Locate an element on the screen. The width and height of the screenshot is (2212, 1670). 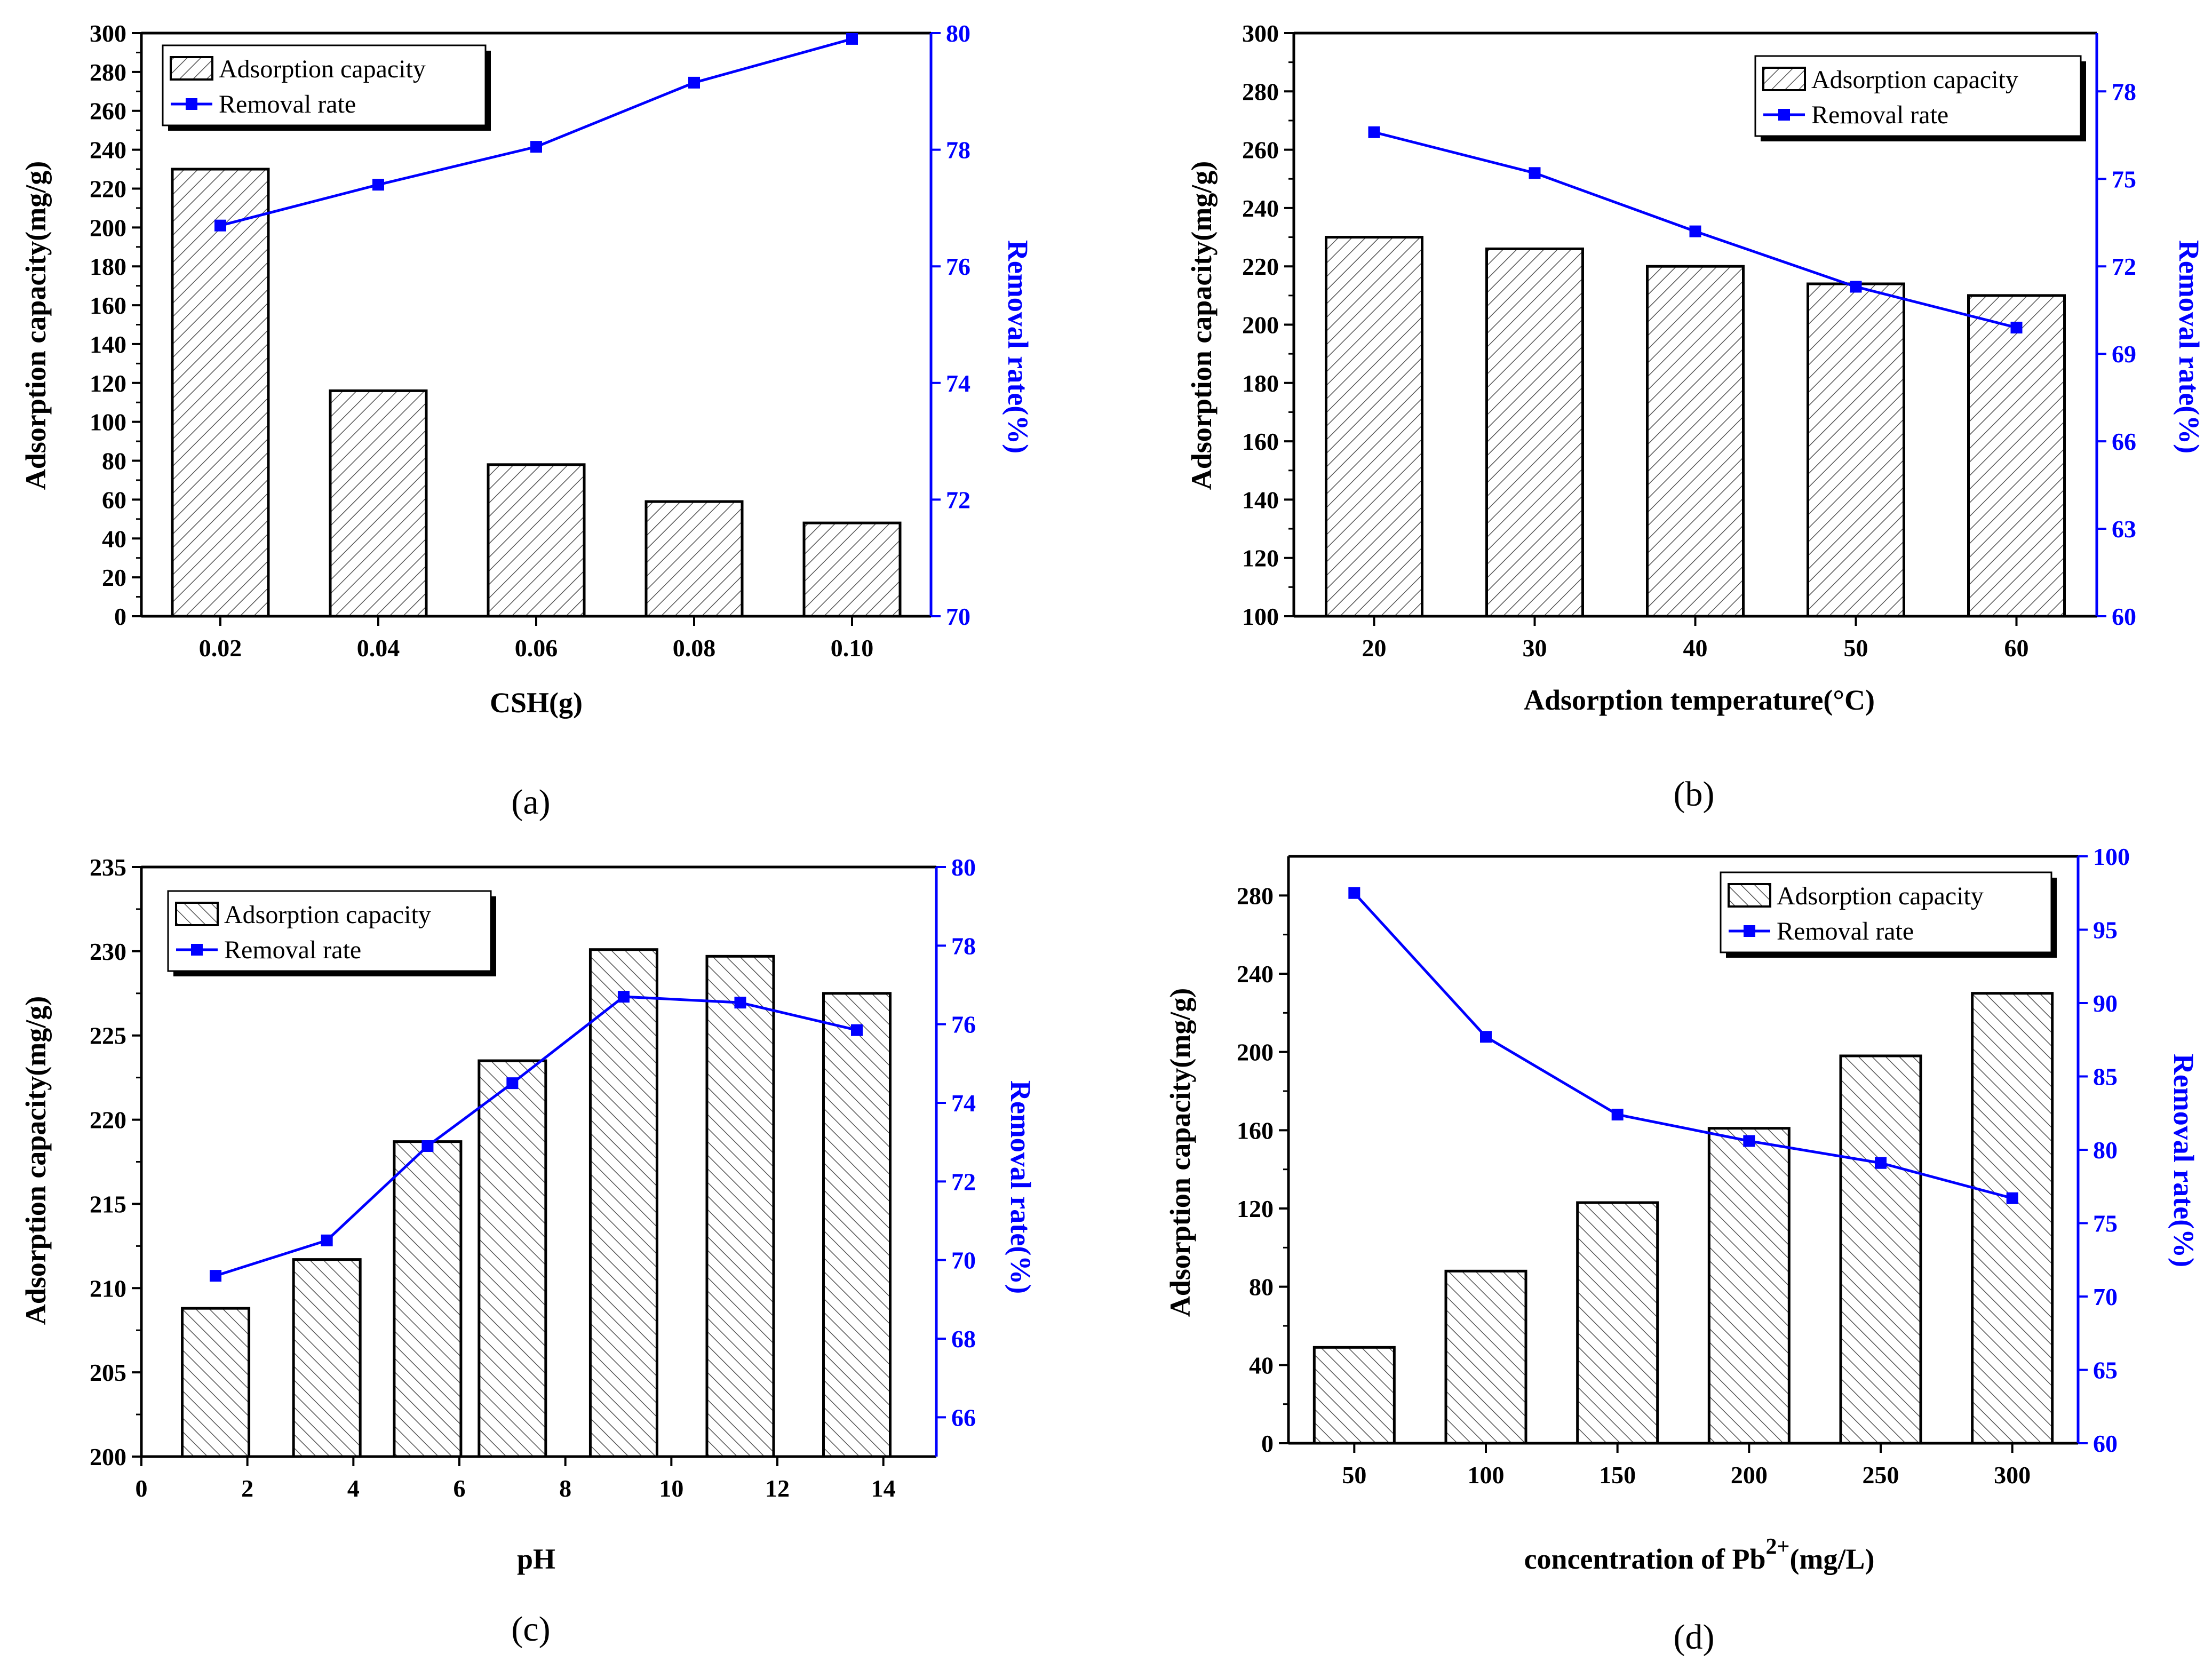
y2-tick-label: 63 is located at coordinates (2124, 529).